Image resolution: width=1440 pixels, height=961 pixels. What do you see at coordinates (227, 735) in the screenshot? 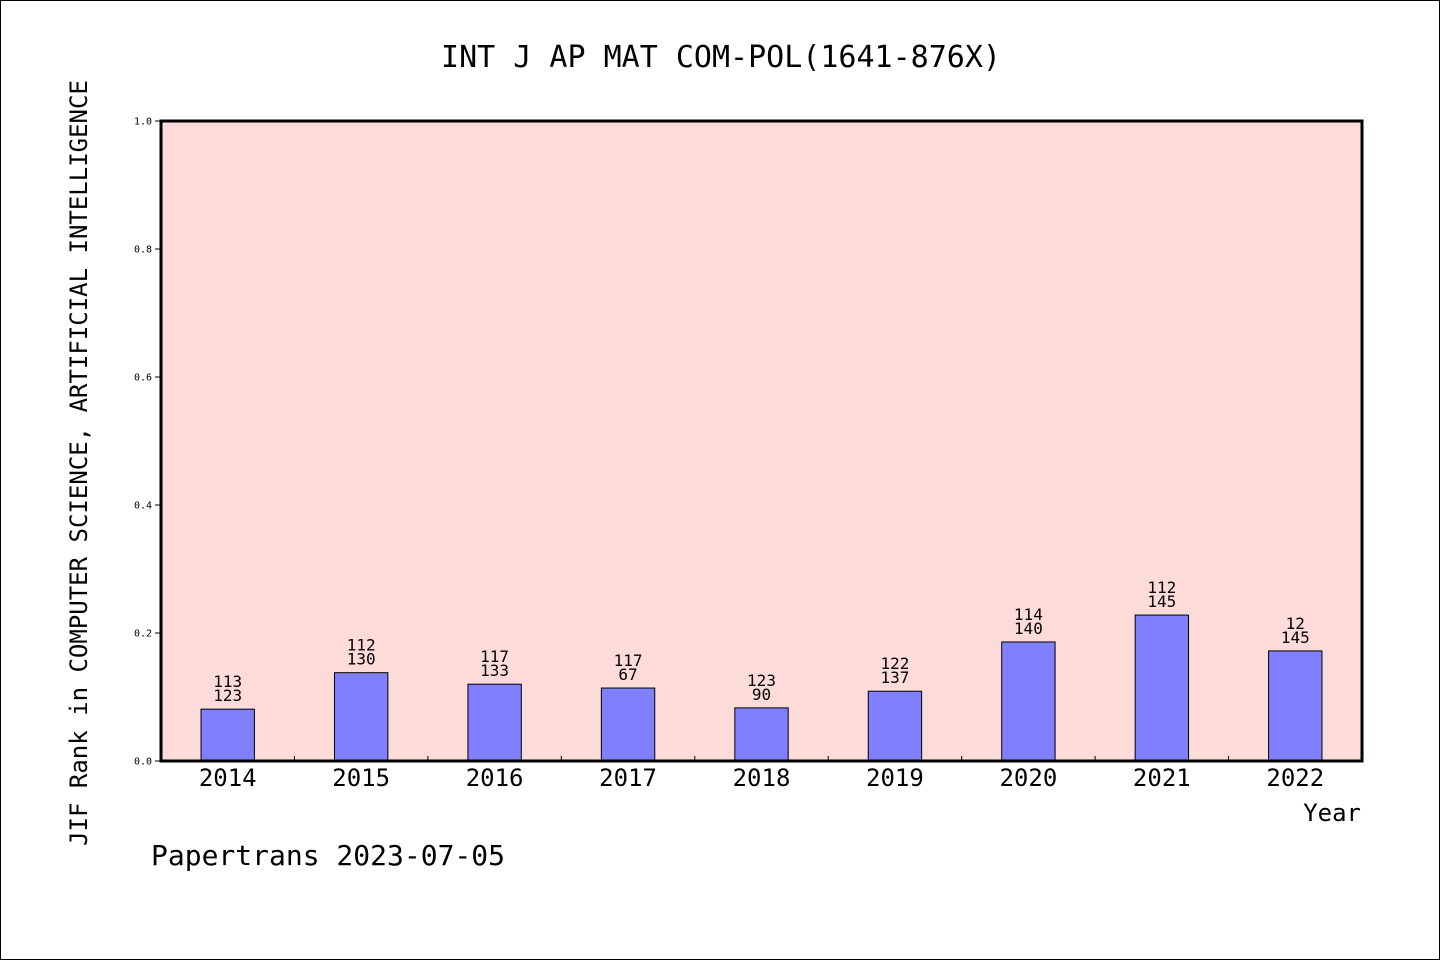
I see `bar-2014` at bounding box center [227, 735].